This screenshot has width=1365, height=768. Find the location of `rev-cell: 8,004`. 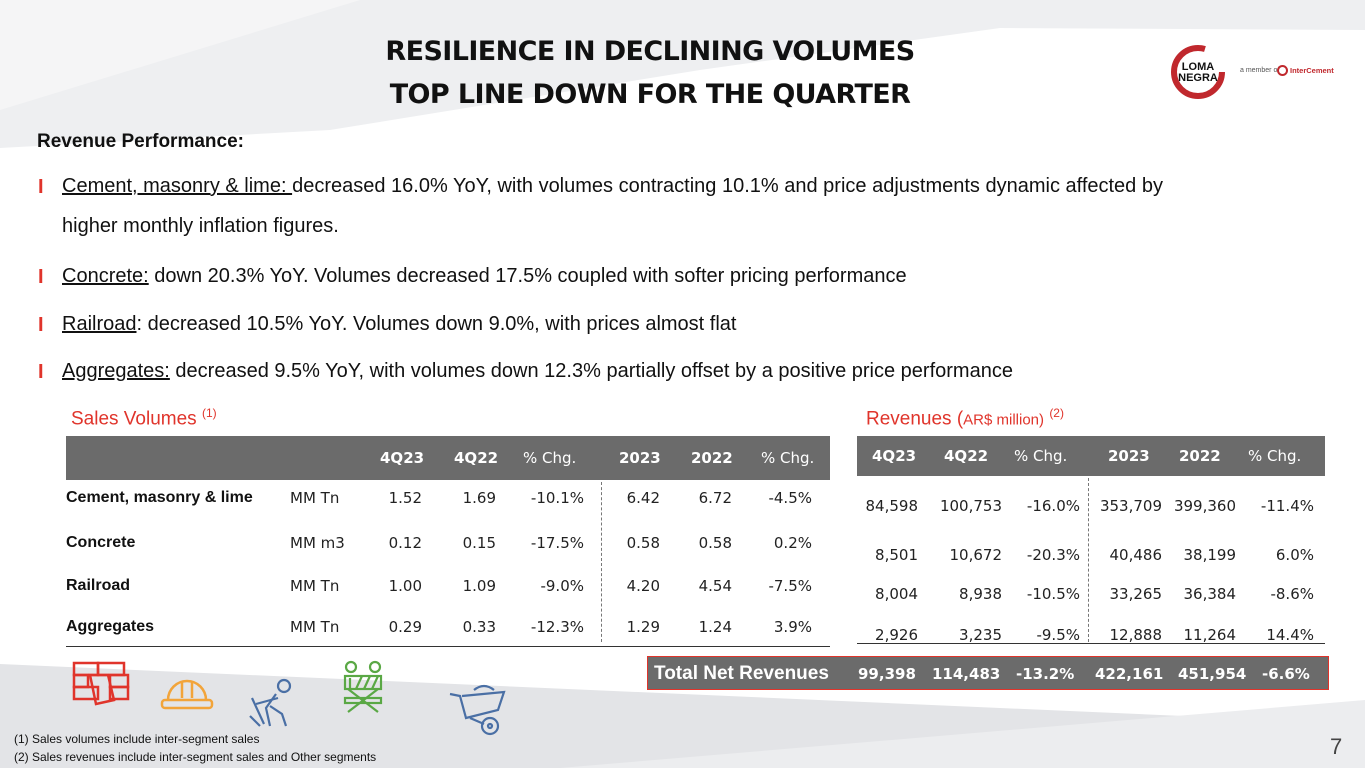

rev-cell: 8,004 is located at coordinates (896, 594).